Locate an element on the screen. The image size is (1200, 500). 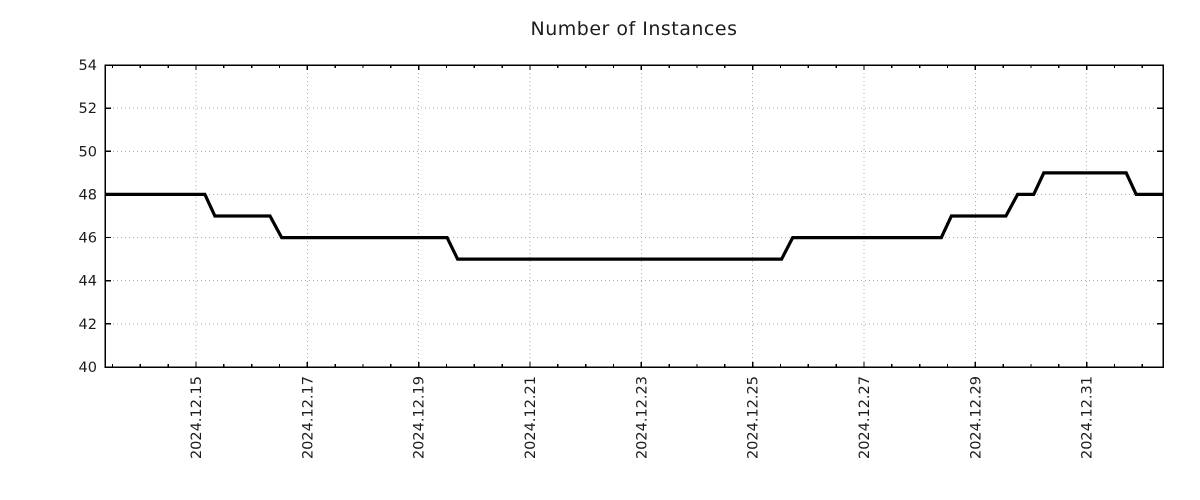
x-tick-label: 2024.12.17 is located at coordinates (308, 417).